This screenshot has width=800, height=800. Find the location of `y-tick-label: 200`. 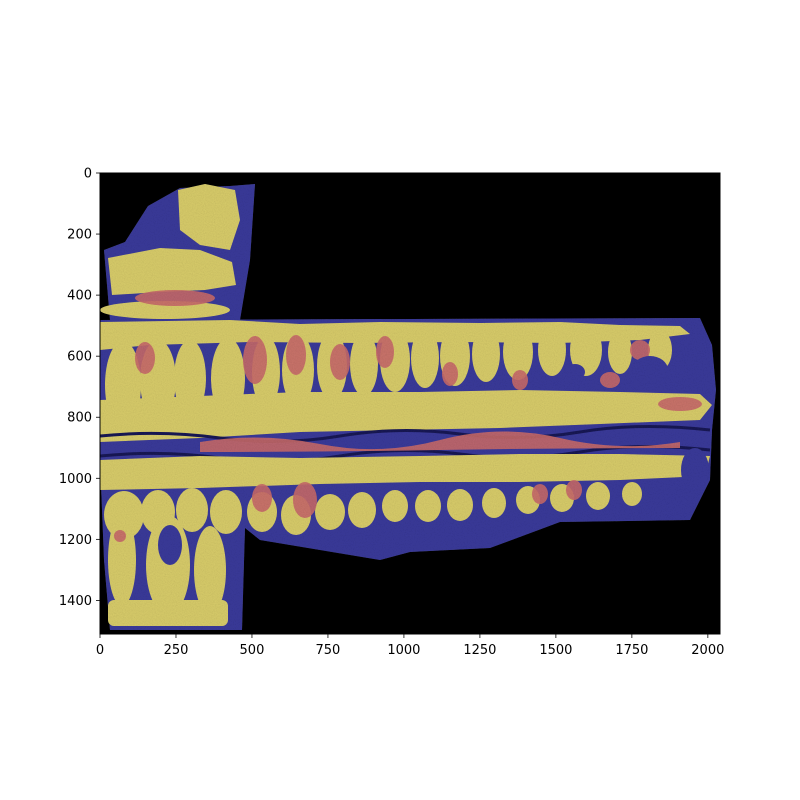

y-tick-label: 200 is located at coordinates (79, 235).